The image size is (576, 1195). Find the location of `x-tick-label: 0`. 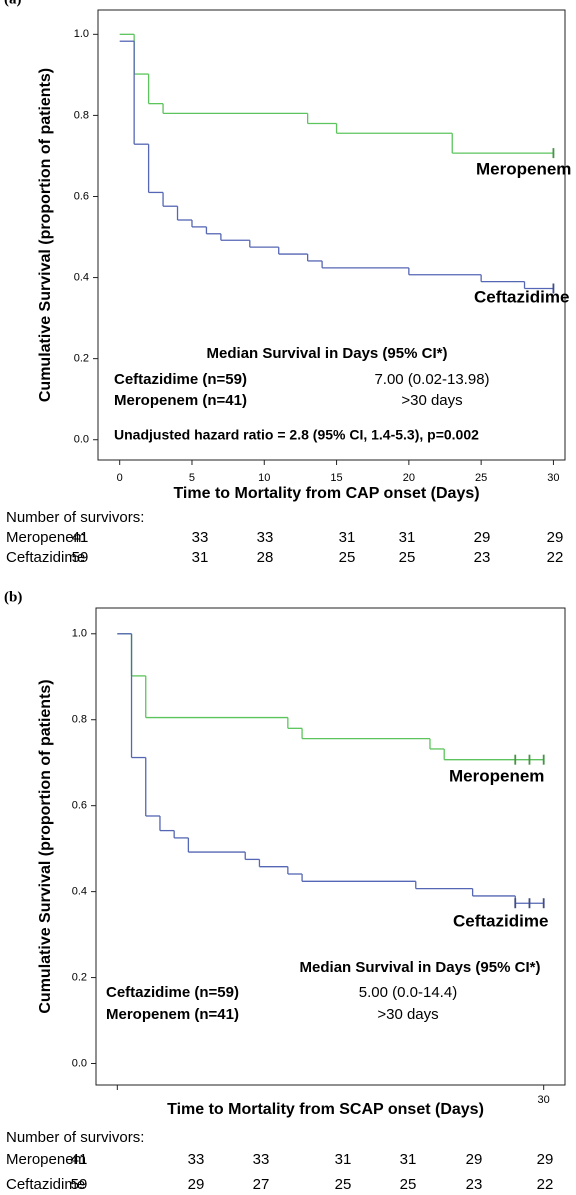

x-tick-label: 0 is located at coordinates (120, 478).